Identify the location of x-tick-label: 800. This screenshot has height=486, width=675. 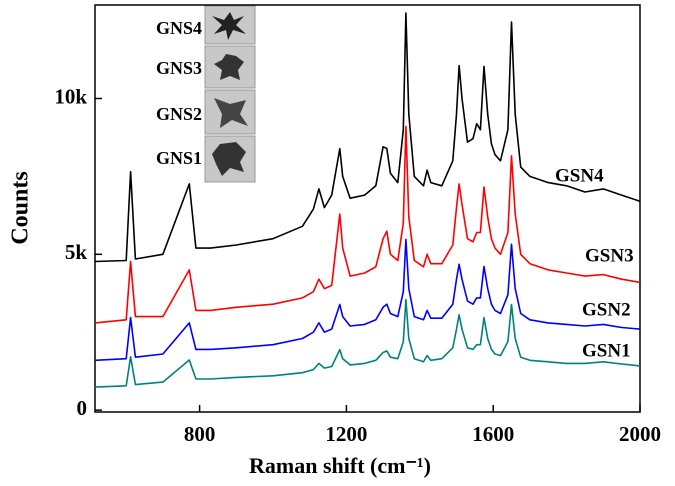
(200, 434).